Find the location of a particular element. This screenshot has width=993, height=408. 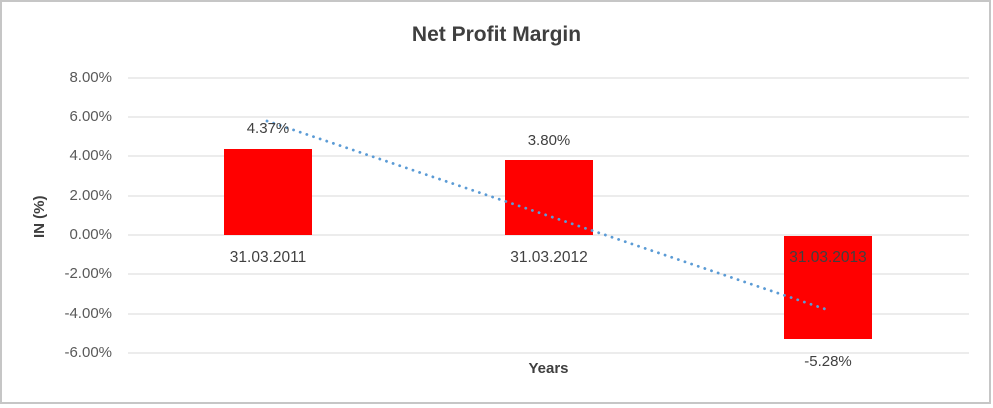

category-label-2013: 31.03.2013 is located at coordinates (828, 257).